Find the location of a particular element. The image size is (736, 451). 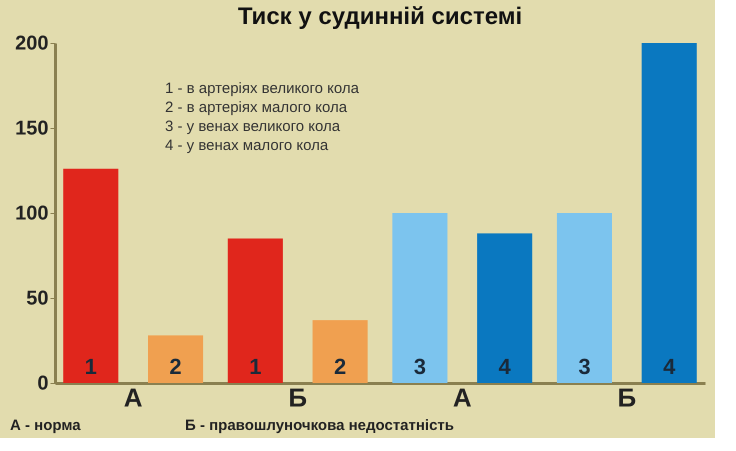

annotation: 1 - в артеріях великого кола is located at coordinates (262, 88).